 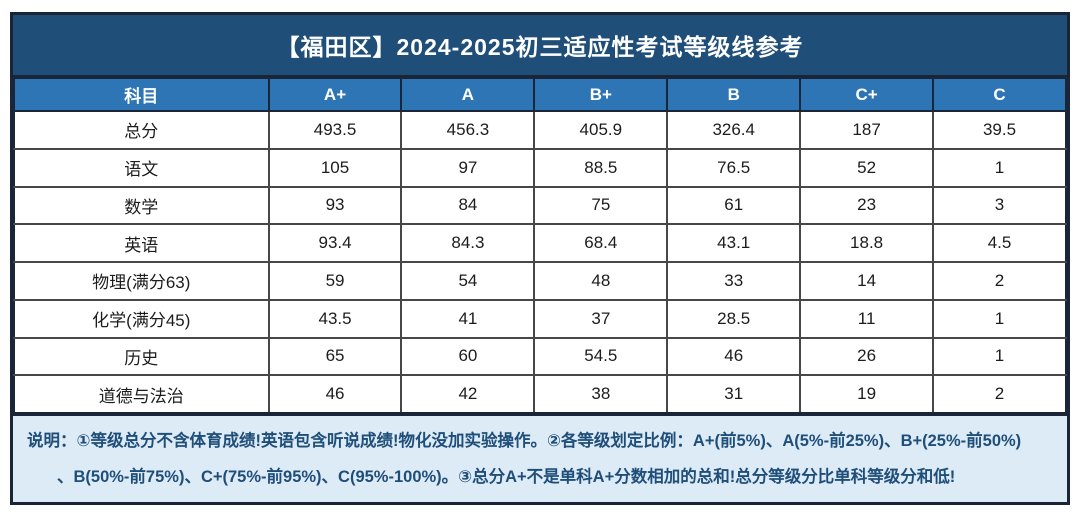 What do you see at coordinates (335, 243) in the screenshot?
I see `score-cell: 93.4` at bounding box center [335, 243].